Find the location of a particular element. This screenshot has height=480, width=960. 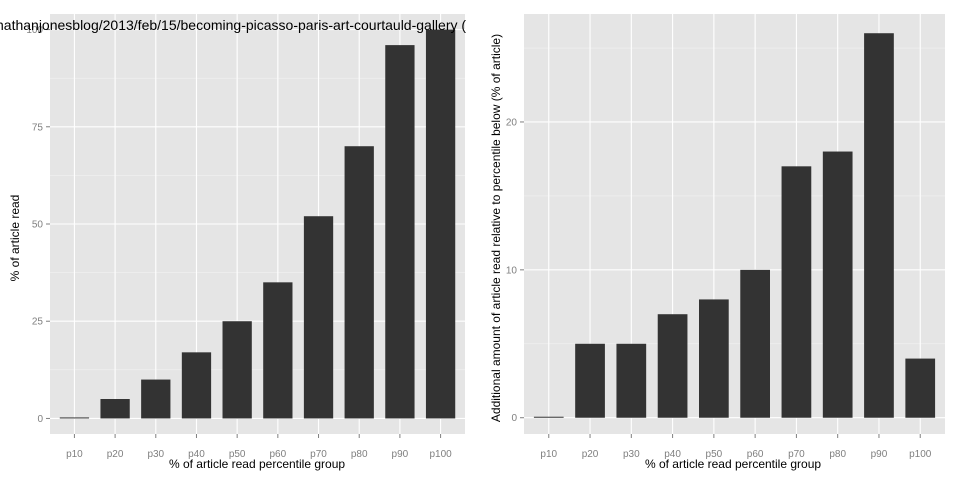

right-chart-bar-p50 is located at coordinates (714, 358).